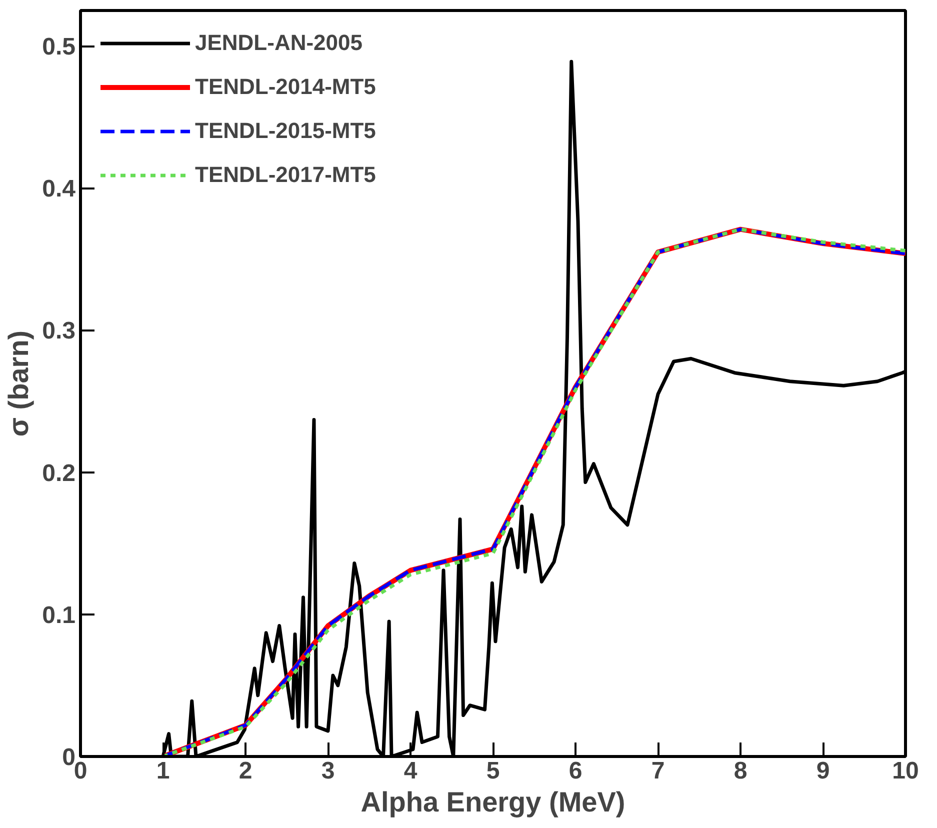  I want to click on x-tick-label: 6, so click(575, 771).